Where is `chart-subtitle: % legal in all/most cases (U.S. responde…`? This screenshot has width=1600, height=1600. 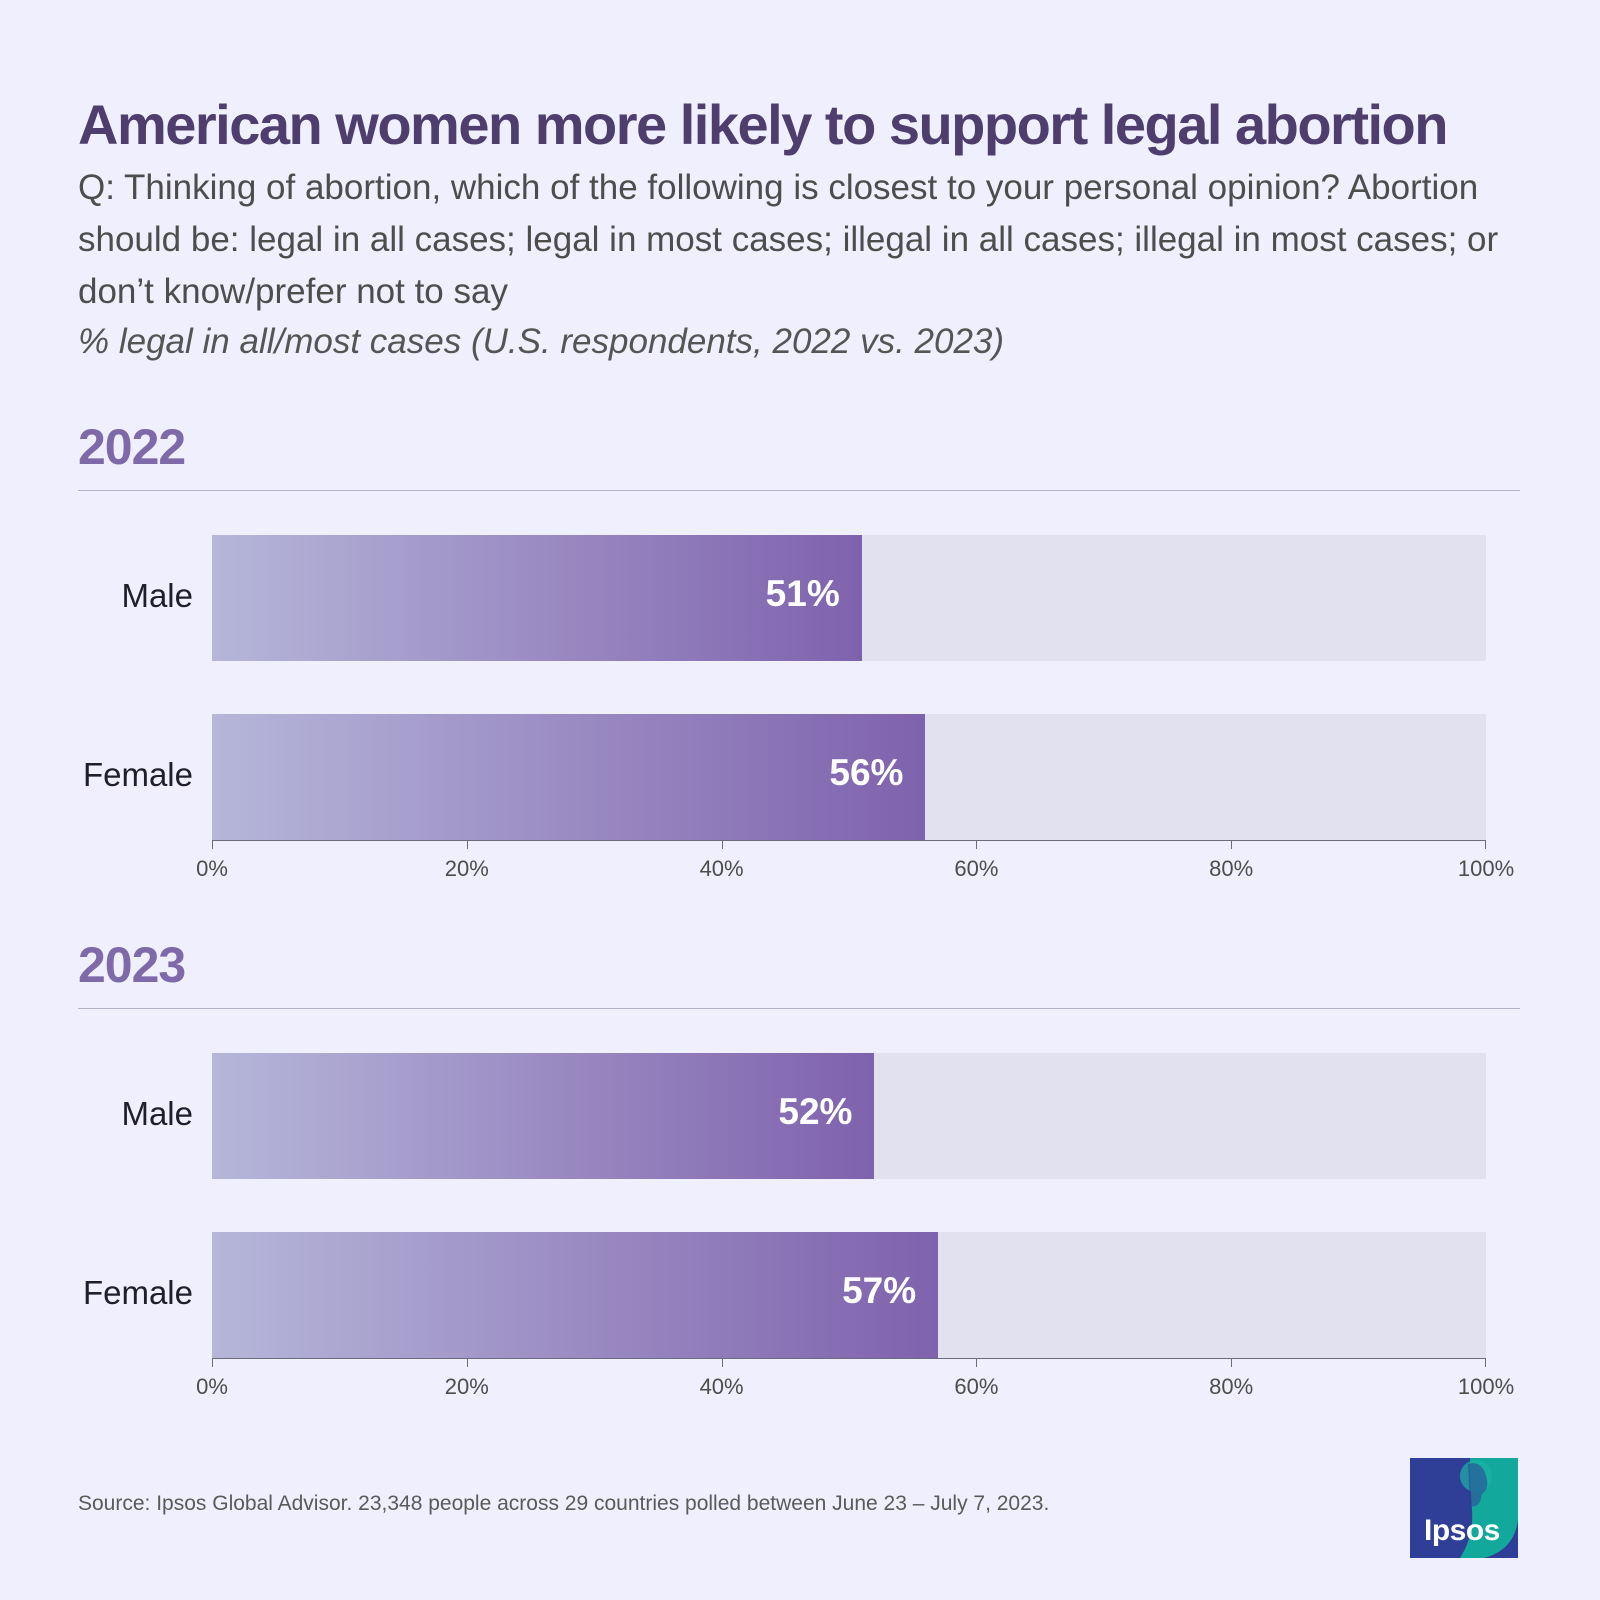
chart-subtitle: % legal in all/most cases (U.S. responde… is located at coordinates (541, 341).